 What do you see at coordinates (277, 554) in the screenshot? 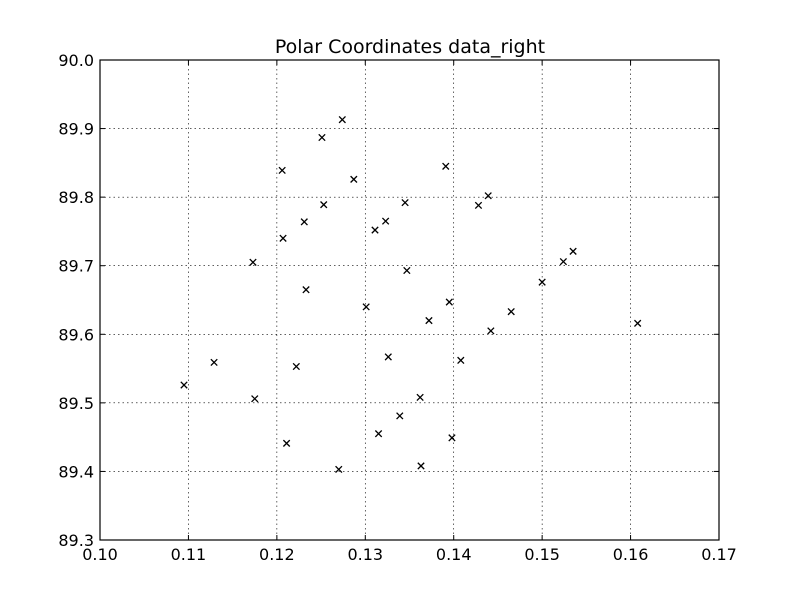
I see `x-tick-label: 0.12` at bounding box center [277, 554].